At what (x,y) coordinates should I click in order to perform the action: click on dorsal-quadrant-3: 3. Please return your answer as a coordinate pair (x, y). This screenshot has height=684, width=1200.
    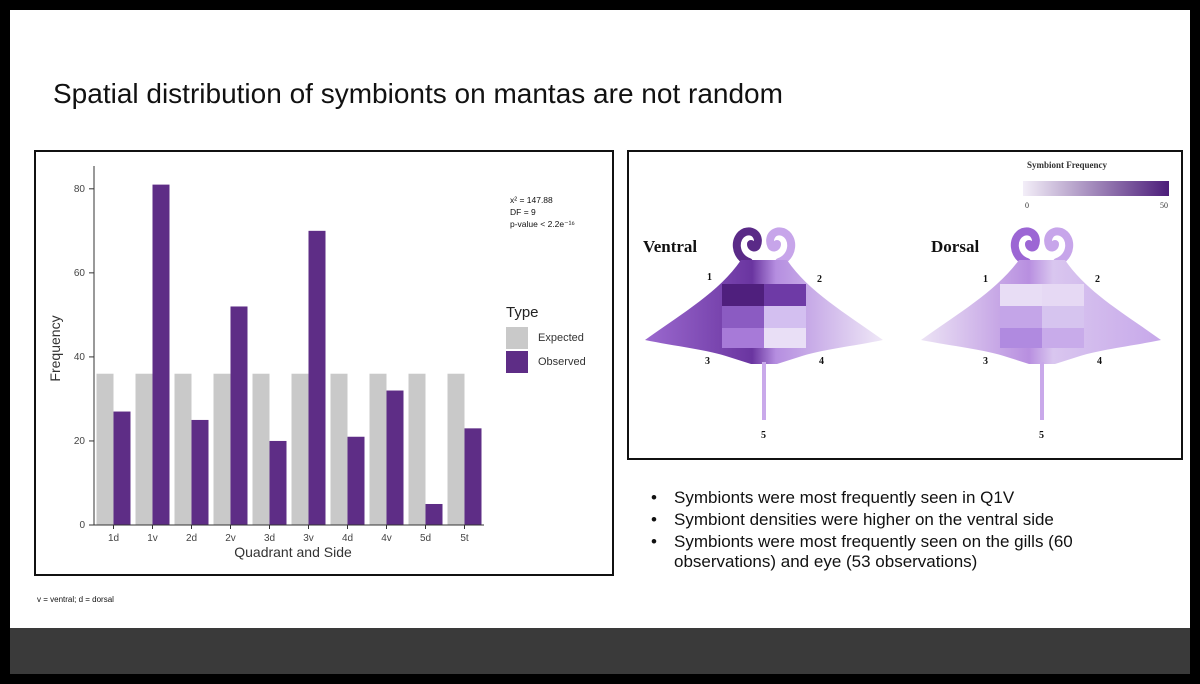
    Looking at the image, I should click on (985, 361).